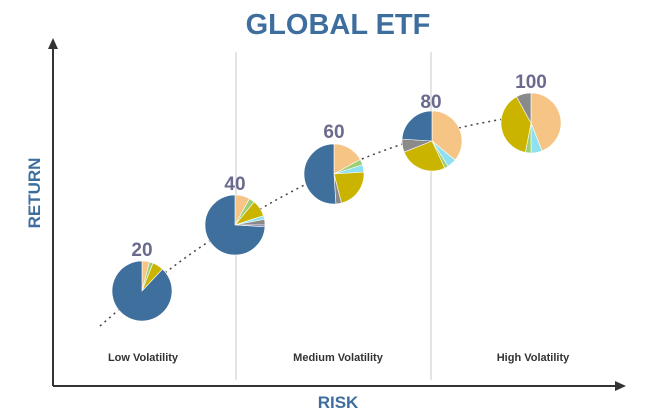 Image resolution: width=650 pixels, height=414 pixels. What do you see at coordinates (143, 358) in the screenshot?
I see `region-label-low: Low Volatility` at bounding box center [143, 358].